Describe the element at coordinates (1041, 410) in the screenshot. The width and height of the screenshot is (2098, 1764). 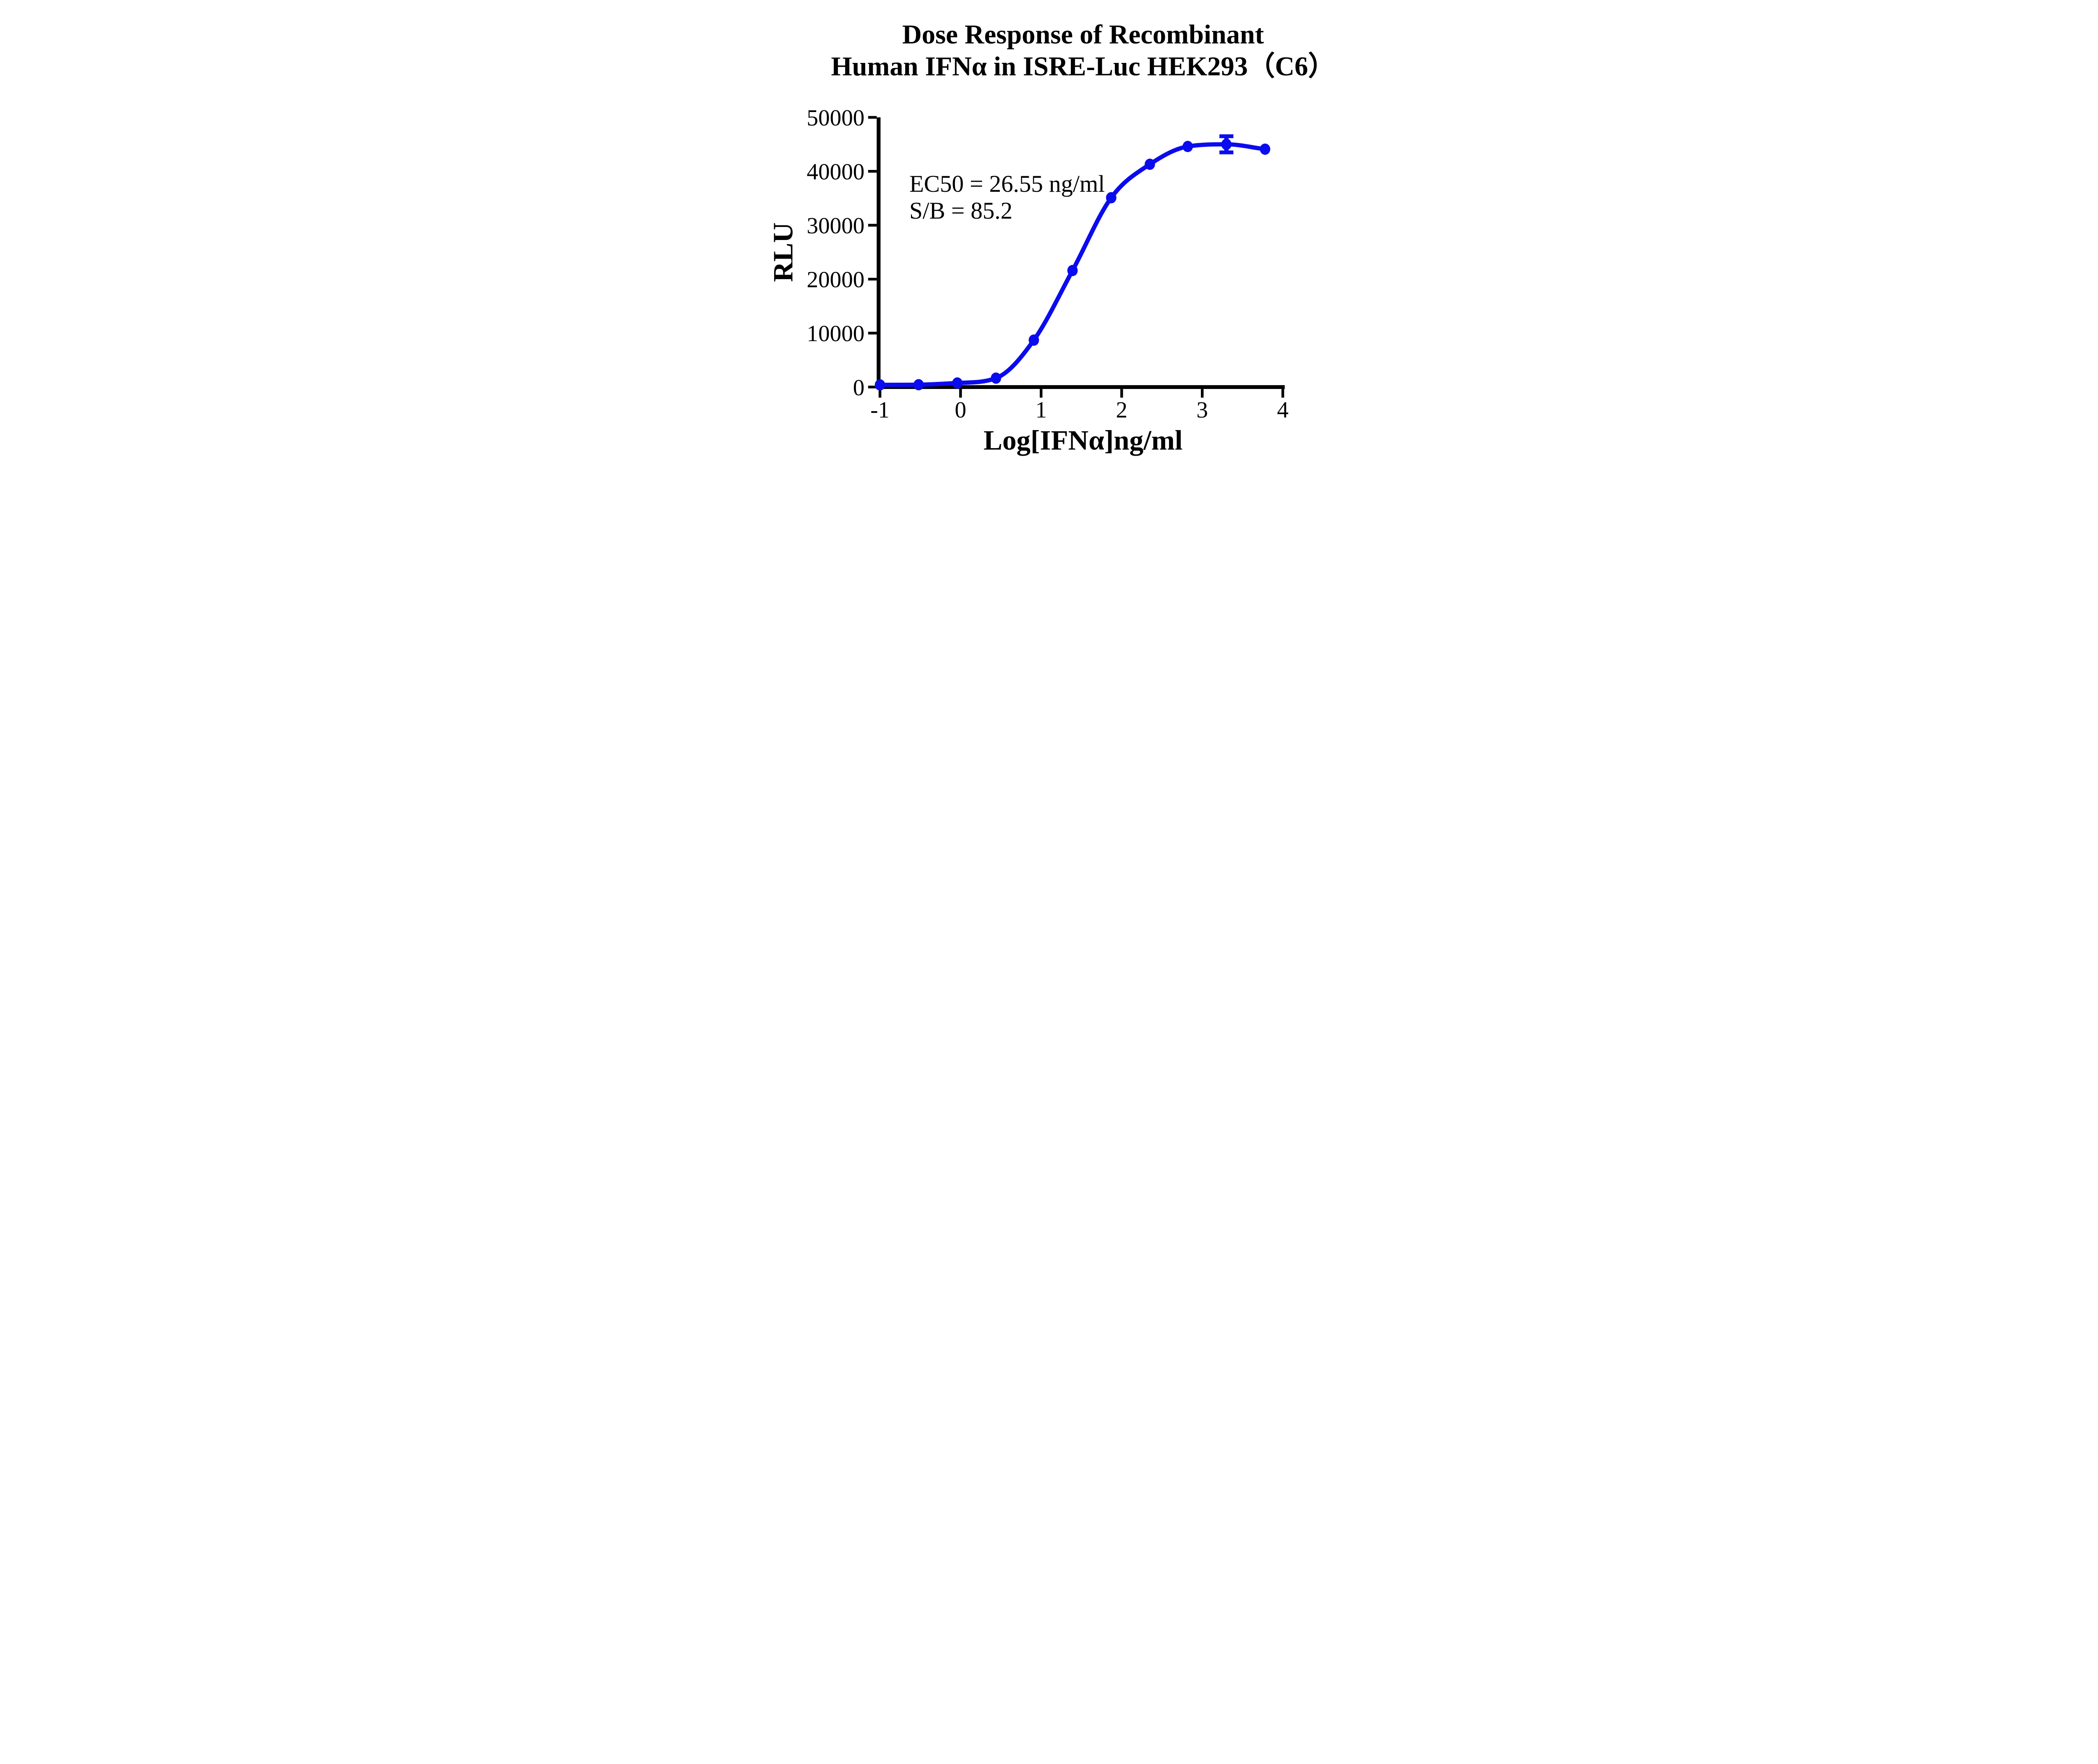
I see `x-tick-label: 1` at that location.